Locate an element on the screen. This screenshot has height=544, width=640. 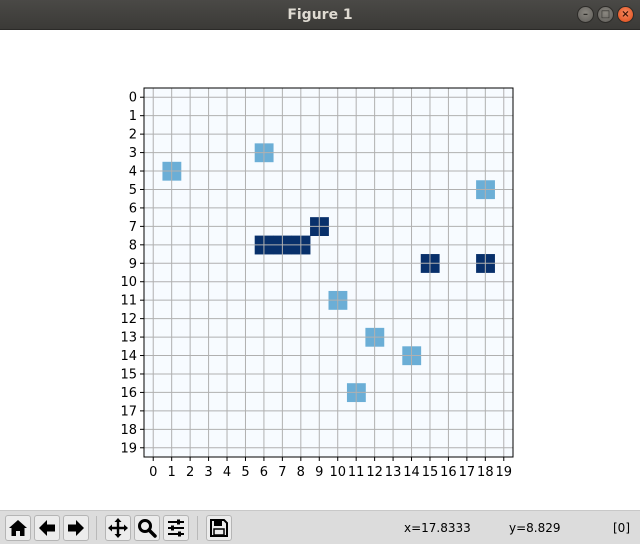
y-tick-label: 10 is located at coordinates (128, 282).